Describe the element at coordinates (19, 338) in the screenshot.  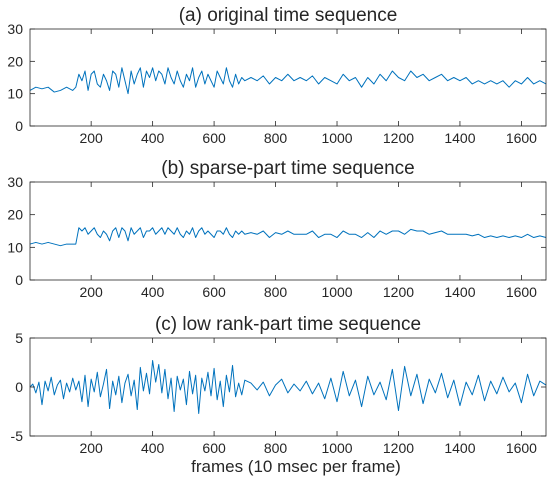
I see `y-tick-label: 5` at that location.